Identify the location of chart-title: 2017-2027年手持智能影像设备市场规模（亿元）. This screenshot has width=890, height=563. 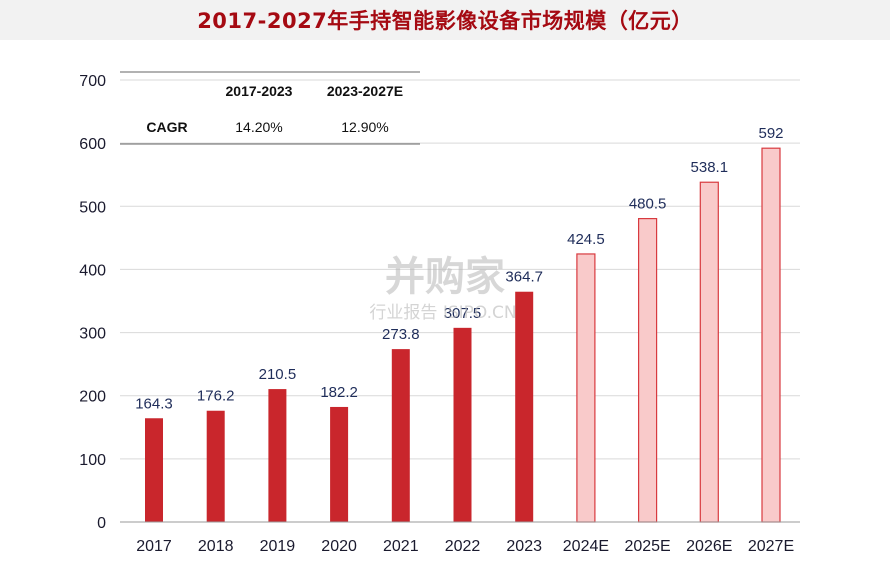
(445, 21).